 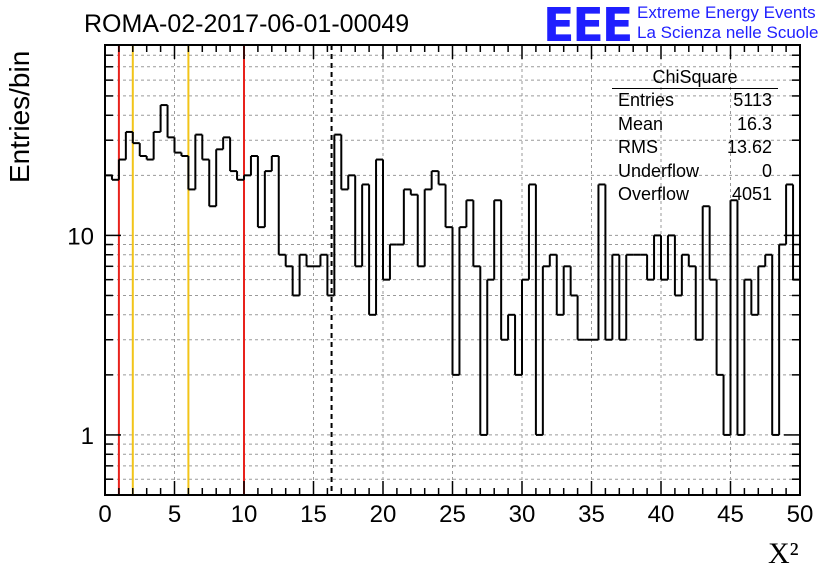 I want to click on x-tick-label: 40, so click(x=661, y=514).